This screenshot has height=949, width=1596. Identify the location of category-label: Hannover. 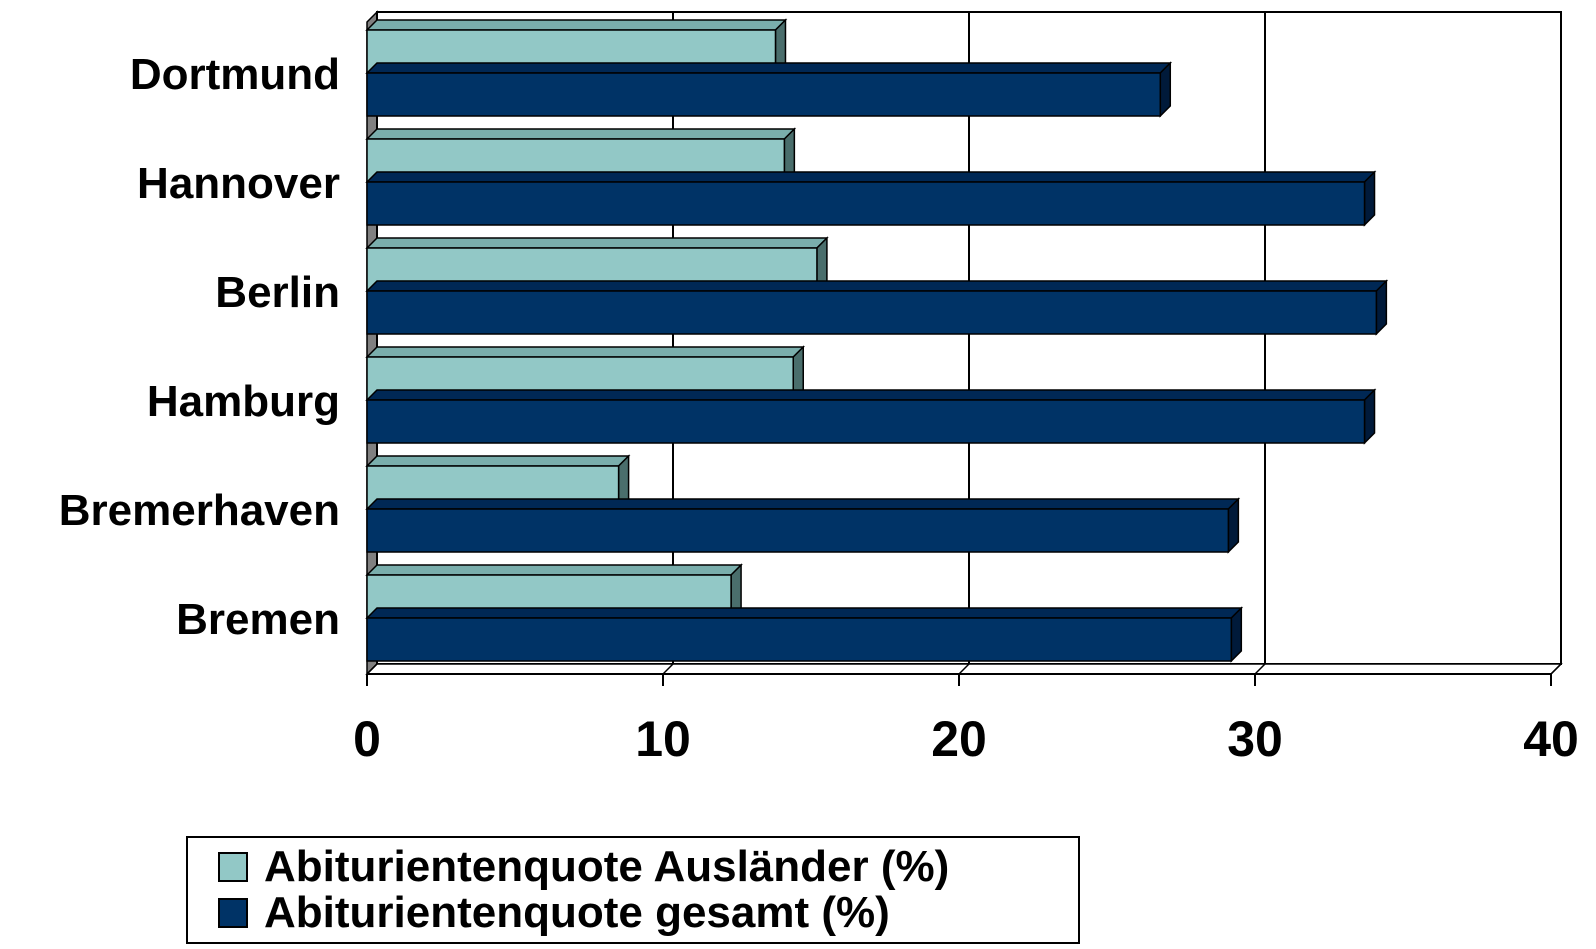
(238, 183).